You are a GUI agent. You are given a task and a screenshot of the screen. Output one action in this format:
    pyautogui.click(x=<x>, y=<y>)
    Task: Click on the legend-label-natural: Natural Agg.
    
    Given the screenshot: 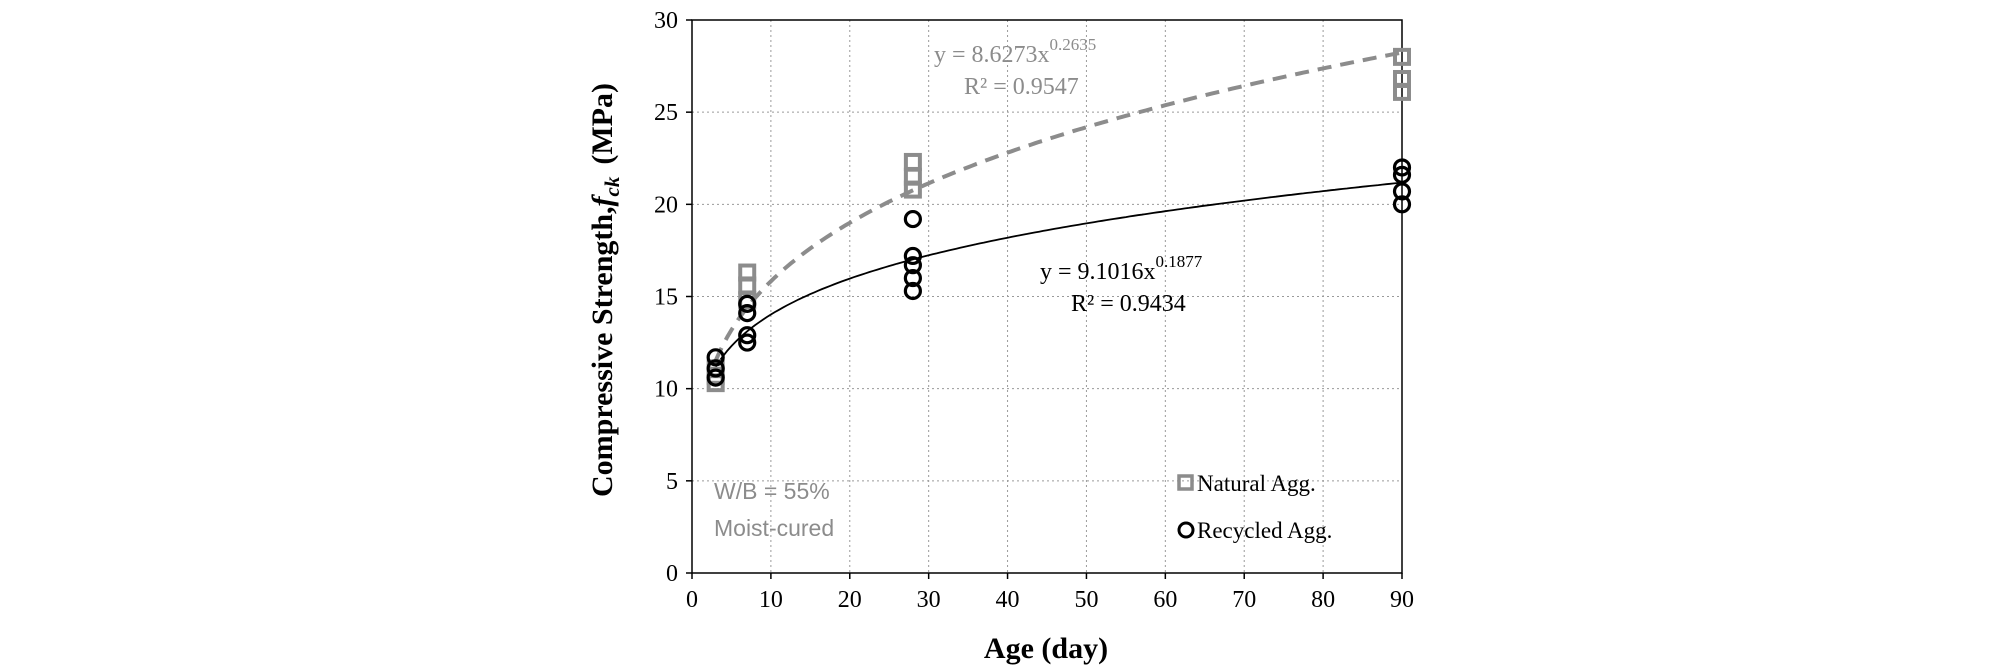 What is the action you would take?
    pyautogui.click(x=1256, y=483)
    